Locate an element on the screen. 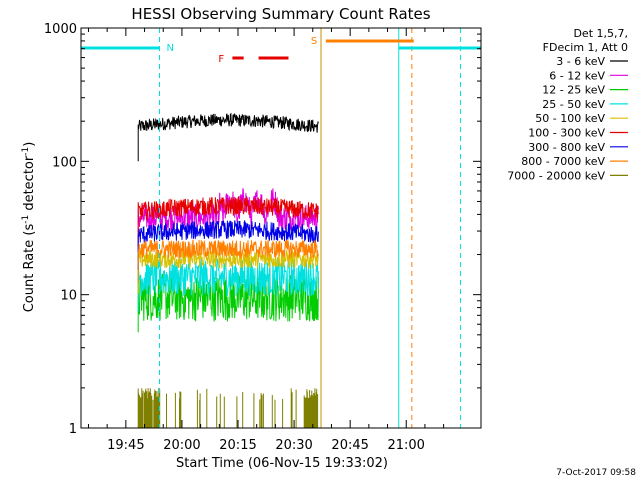  legend-label: 6 - 12 keV is located at coordinates (577, 75).